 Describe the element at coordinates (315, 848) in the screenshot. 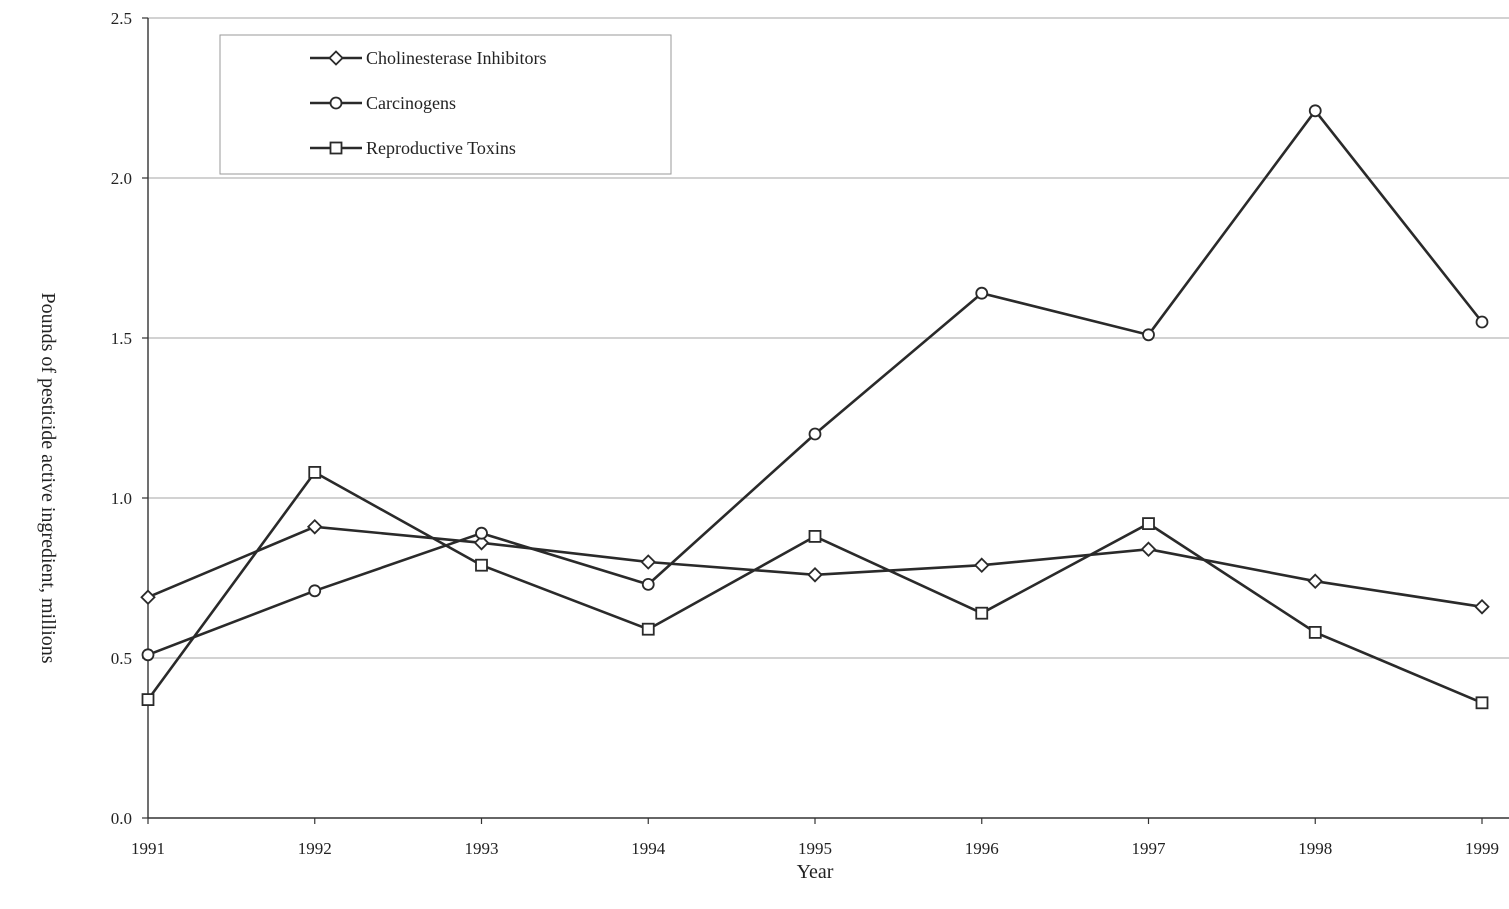

I see `x-tick-label: 1992` at that location.